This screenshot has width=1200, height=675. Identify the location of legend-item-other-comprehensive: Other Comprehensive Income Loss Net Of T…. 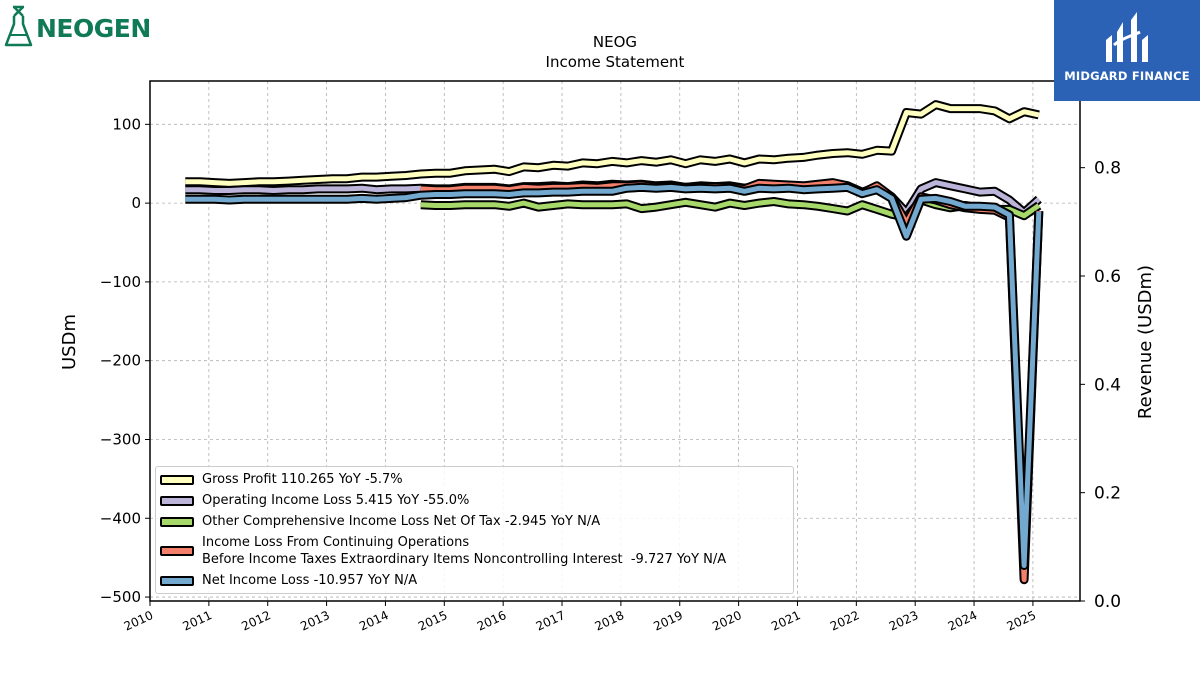
(380, 521).